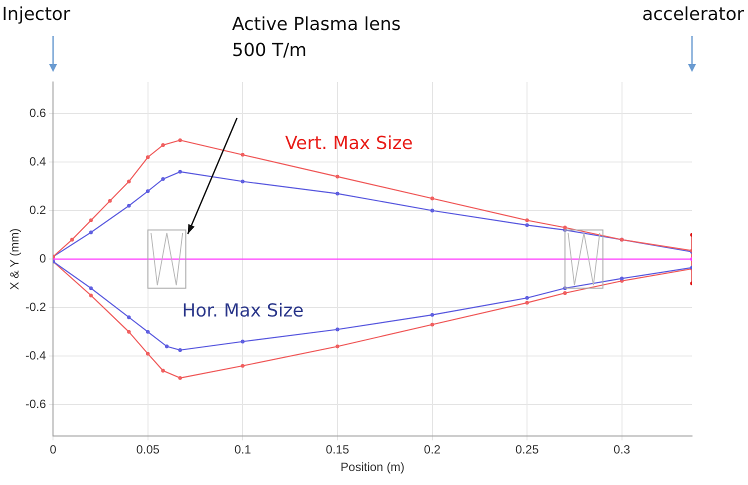 The width and height of the screenshot is (748, 485). What do you see at coordinates (693, 15) in the screenshot?
I see `text: accelerator` at bounding box center [693, 15].